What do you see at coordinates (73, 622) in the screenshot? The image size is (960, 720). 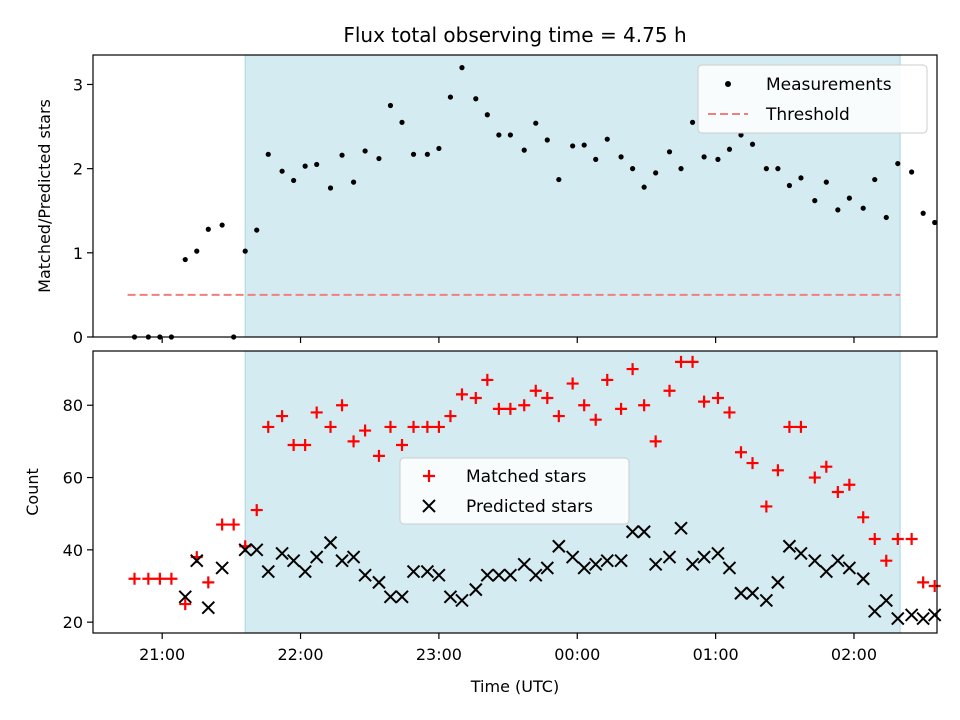 I see `bottom-y-tick-label: 20` at bounding box center [73, 622].